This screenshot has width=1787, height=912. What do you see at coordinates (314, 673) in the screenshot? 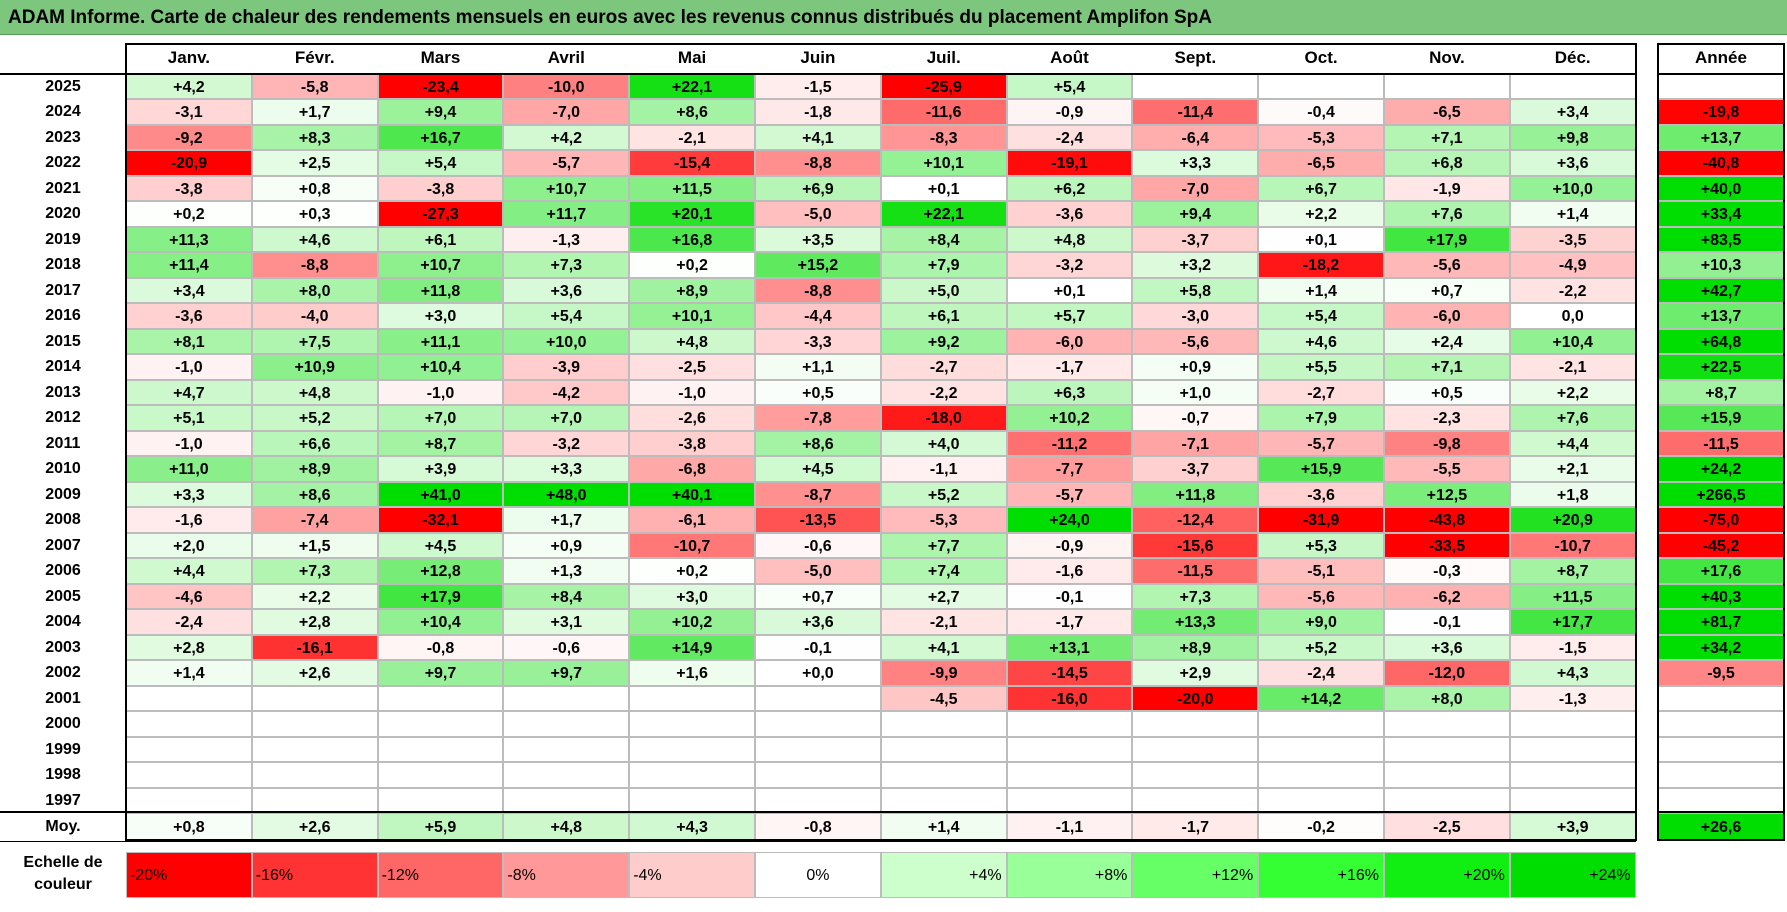
I see `heatmap-cell: +2,6` at bounding box center [314, 673].